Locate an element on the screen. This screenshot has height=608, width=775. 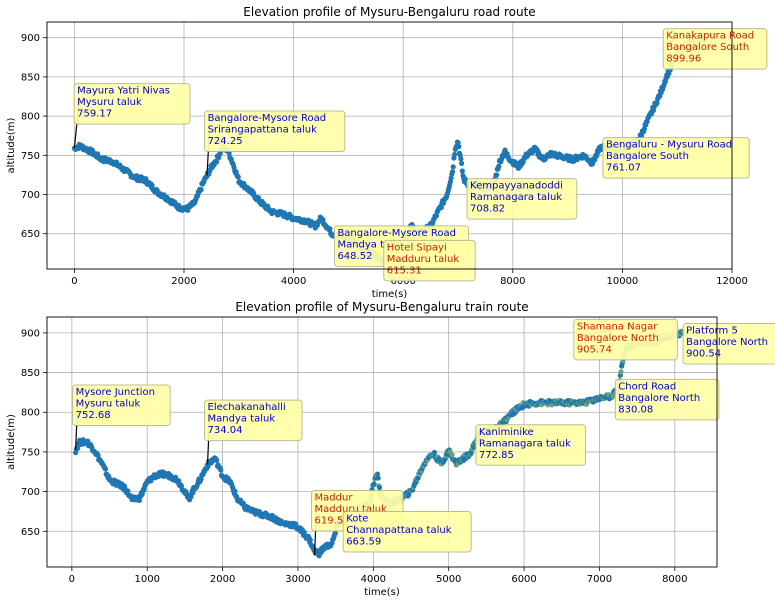
x-tick-label: 10000 is located at coordinates (622, 281).